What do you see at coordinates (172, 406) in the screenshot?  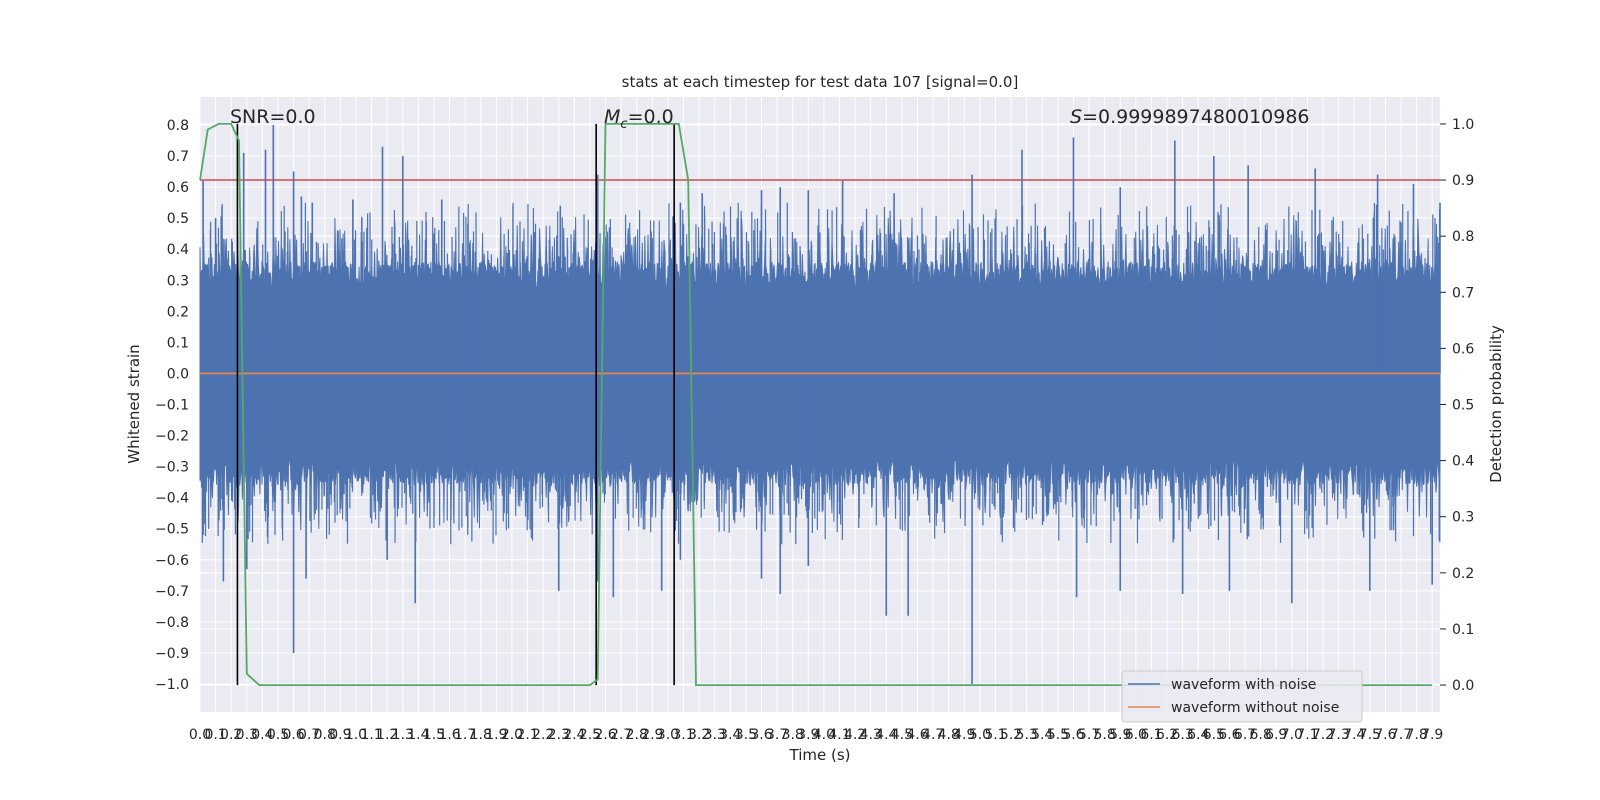 I see `y-tick-label: −0.1` at bounding box center [172, 406].